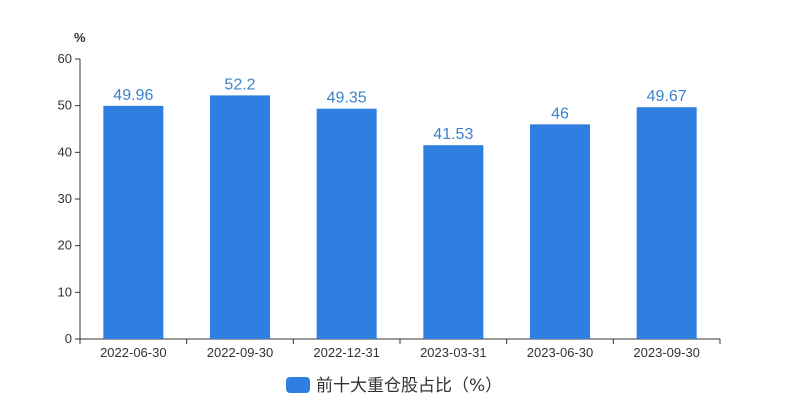  I want to click on y-axis-unit-label: %, so click(80, 37).